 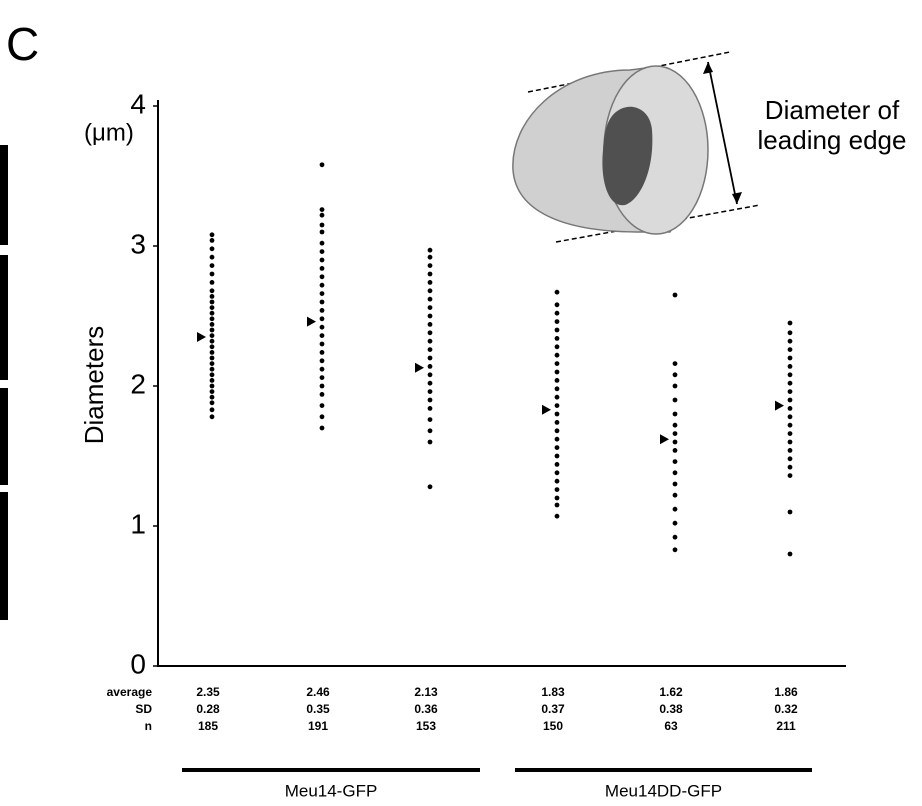 What do you see at coordinates (636, 147) in the screenshot?
I see `cell-diagram` at bounding box center [636, 147].